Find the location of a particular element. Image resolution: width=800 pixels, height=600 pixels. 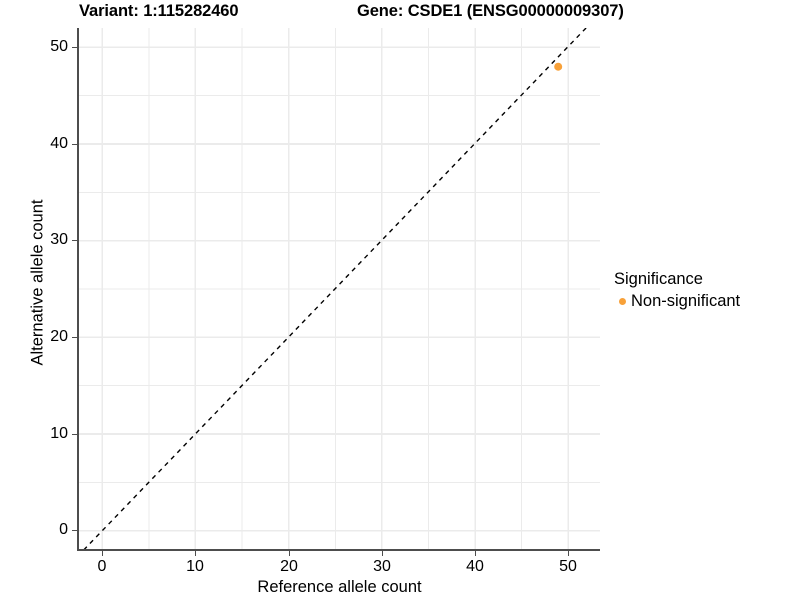

legend-key-icon is located at coordinates (622, 301).